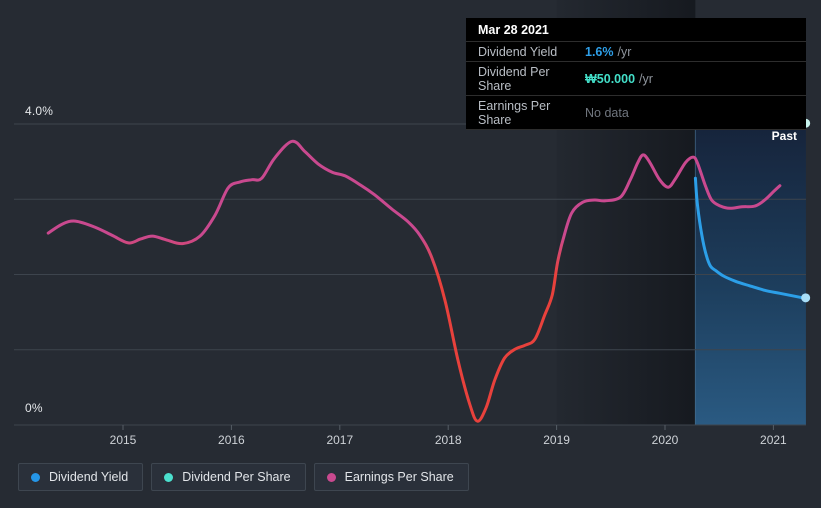 This screenshot has height=508, width=821. Describe the element at coordinates (448, 440) in the screenshot. I see `x-axis-label: 2018` at that location.